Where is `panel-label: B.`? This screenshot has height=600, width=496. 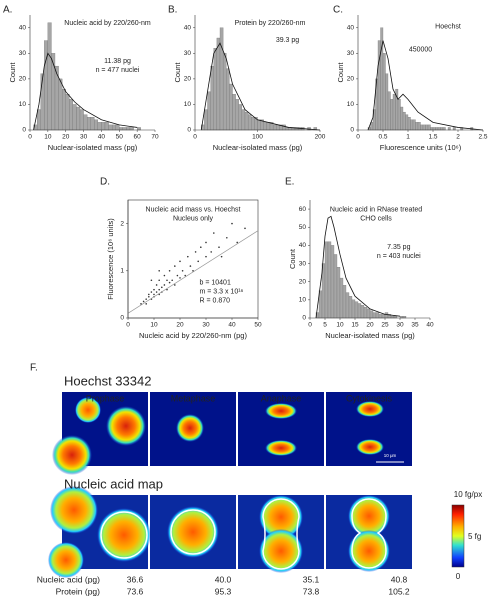
panel-label: B. is located at coordinates (172, 10).